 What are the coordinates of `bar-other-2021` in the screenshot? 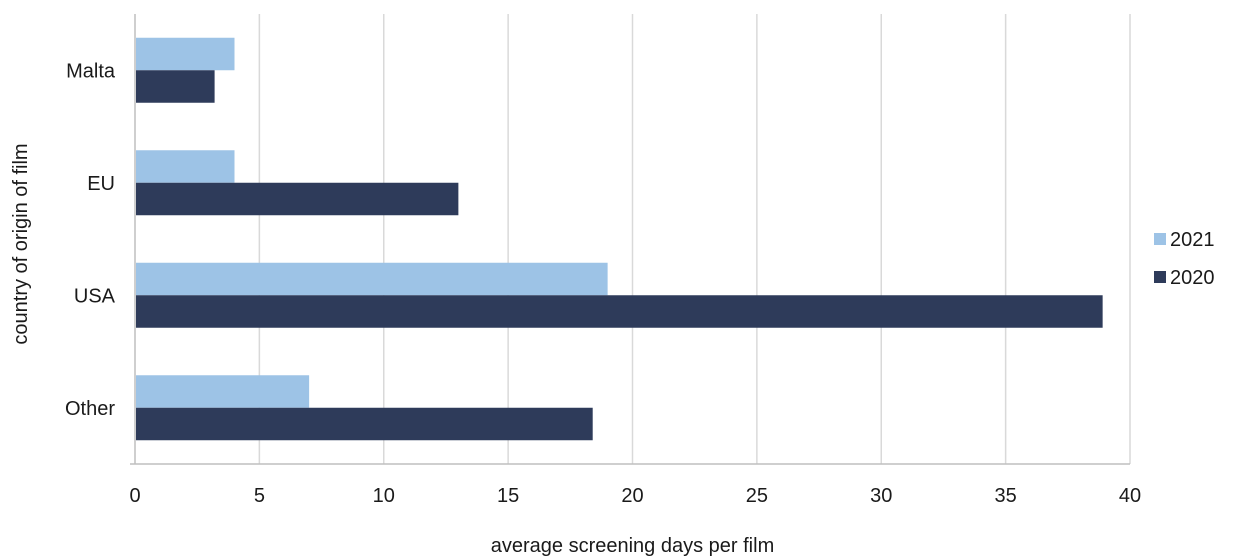 It's located at (223, 391).